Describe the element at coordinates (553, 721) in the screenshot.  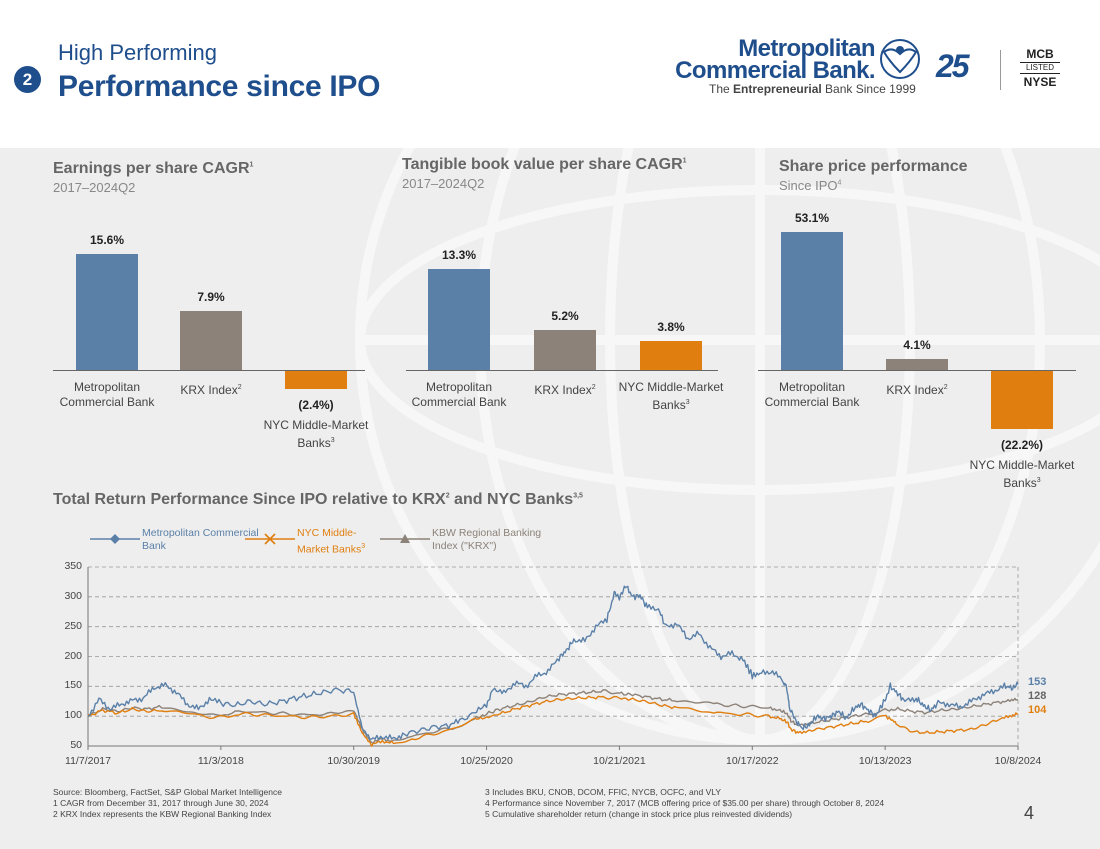
I see `series-line-x` at that location.